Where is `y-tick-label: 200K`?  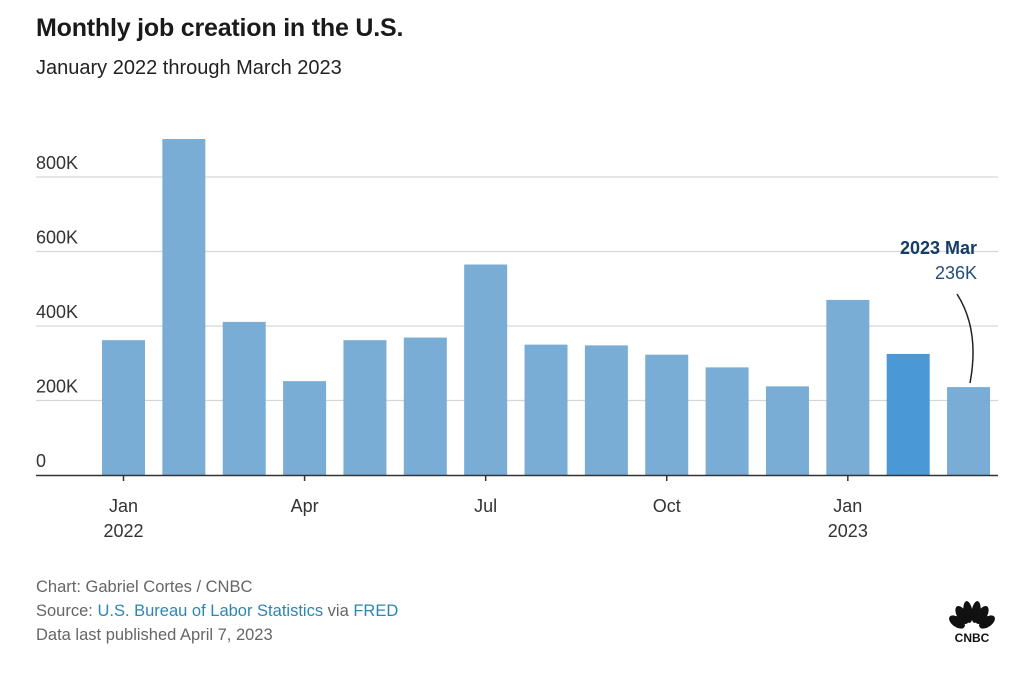 y-tick-label: 200K is located at coordinates (57, 387).